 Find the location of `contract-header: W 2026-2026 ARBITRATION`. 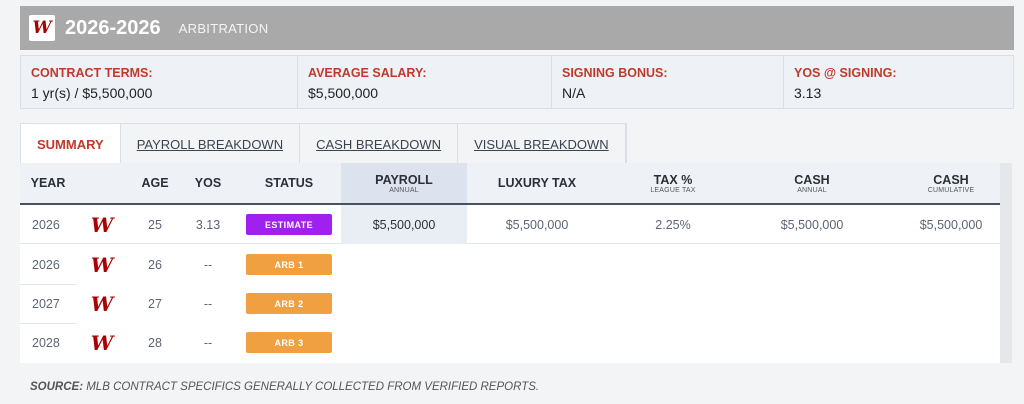

contract-header: W 2026-2026 ARBITRATION is located at coordinates (517, 28).